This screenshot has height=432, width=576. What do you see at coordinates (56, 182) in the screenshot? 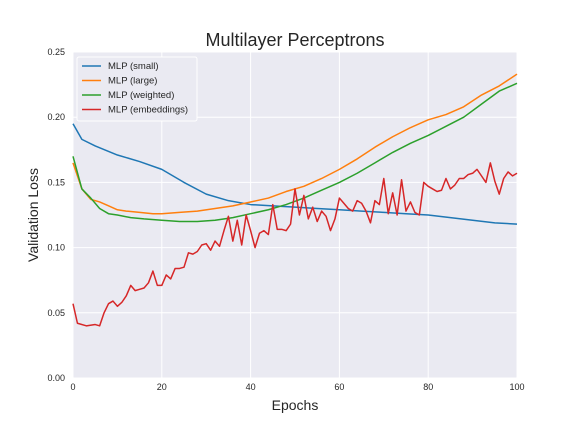
I see `y-tick-label: 0.15` at bounding box center [56, 182].